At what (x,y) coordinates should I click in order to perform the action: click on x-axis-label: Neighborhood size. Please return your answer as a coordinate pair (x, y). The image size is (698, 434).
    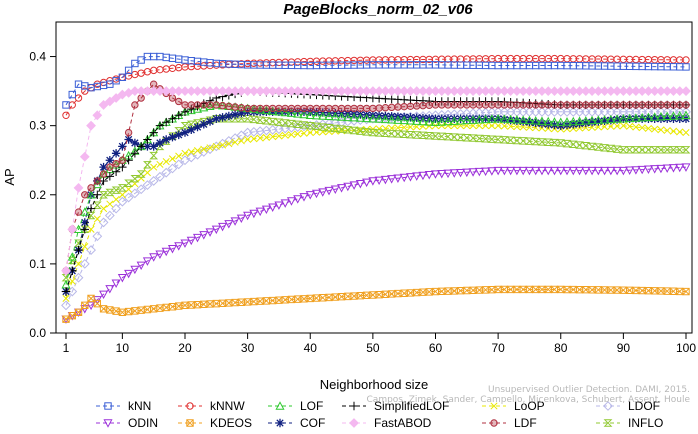
    Looking at the image, I should click on (374, 384).